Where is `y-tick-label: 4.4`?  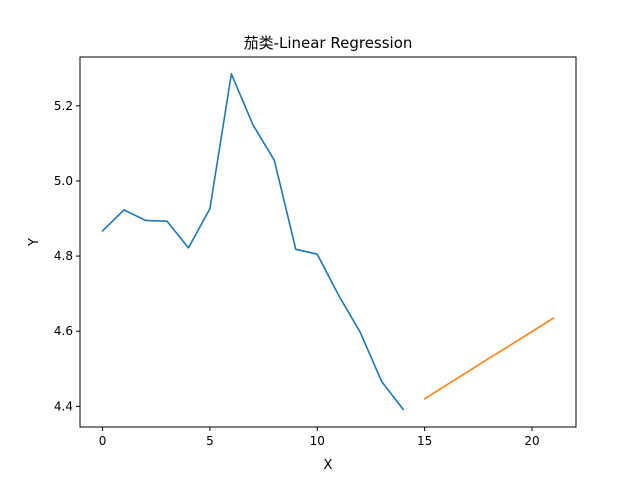
y-tick-label: 4.4 is located at coordinates (63, 406).